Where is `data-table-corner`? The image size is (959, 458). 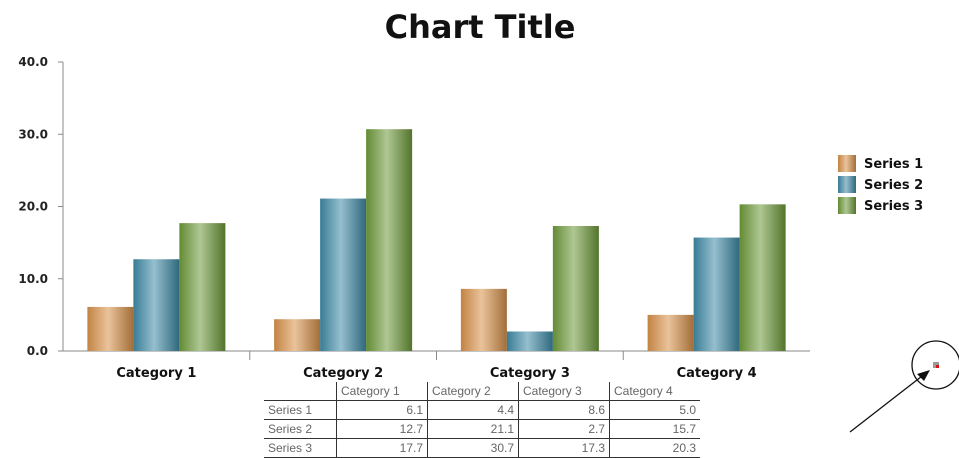
data-table-corner is located at coordinates (300, 391).